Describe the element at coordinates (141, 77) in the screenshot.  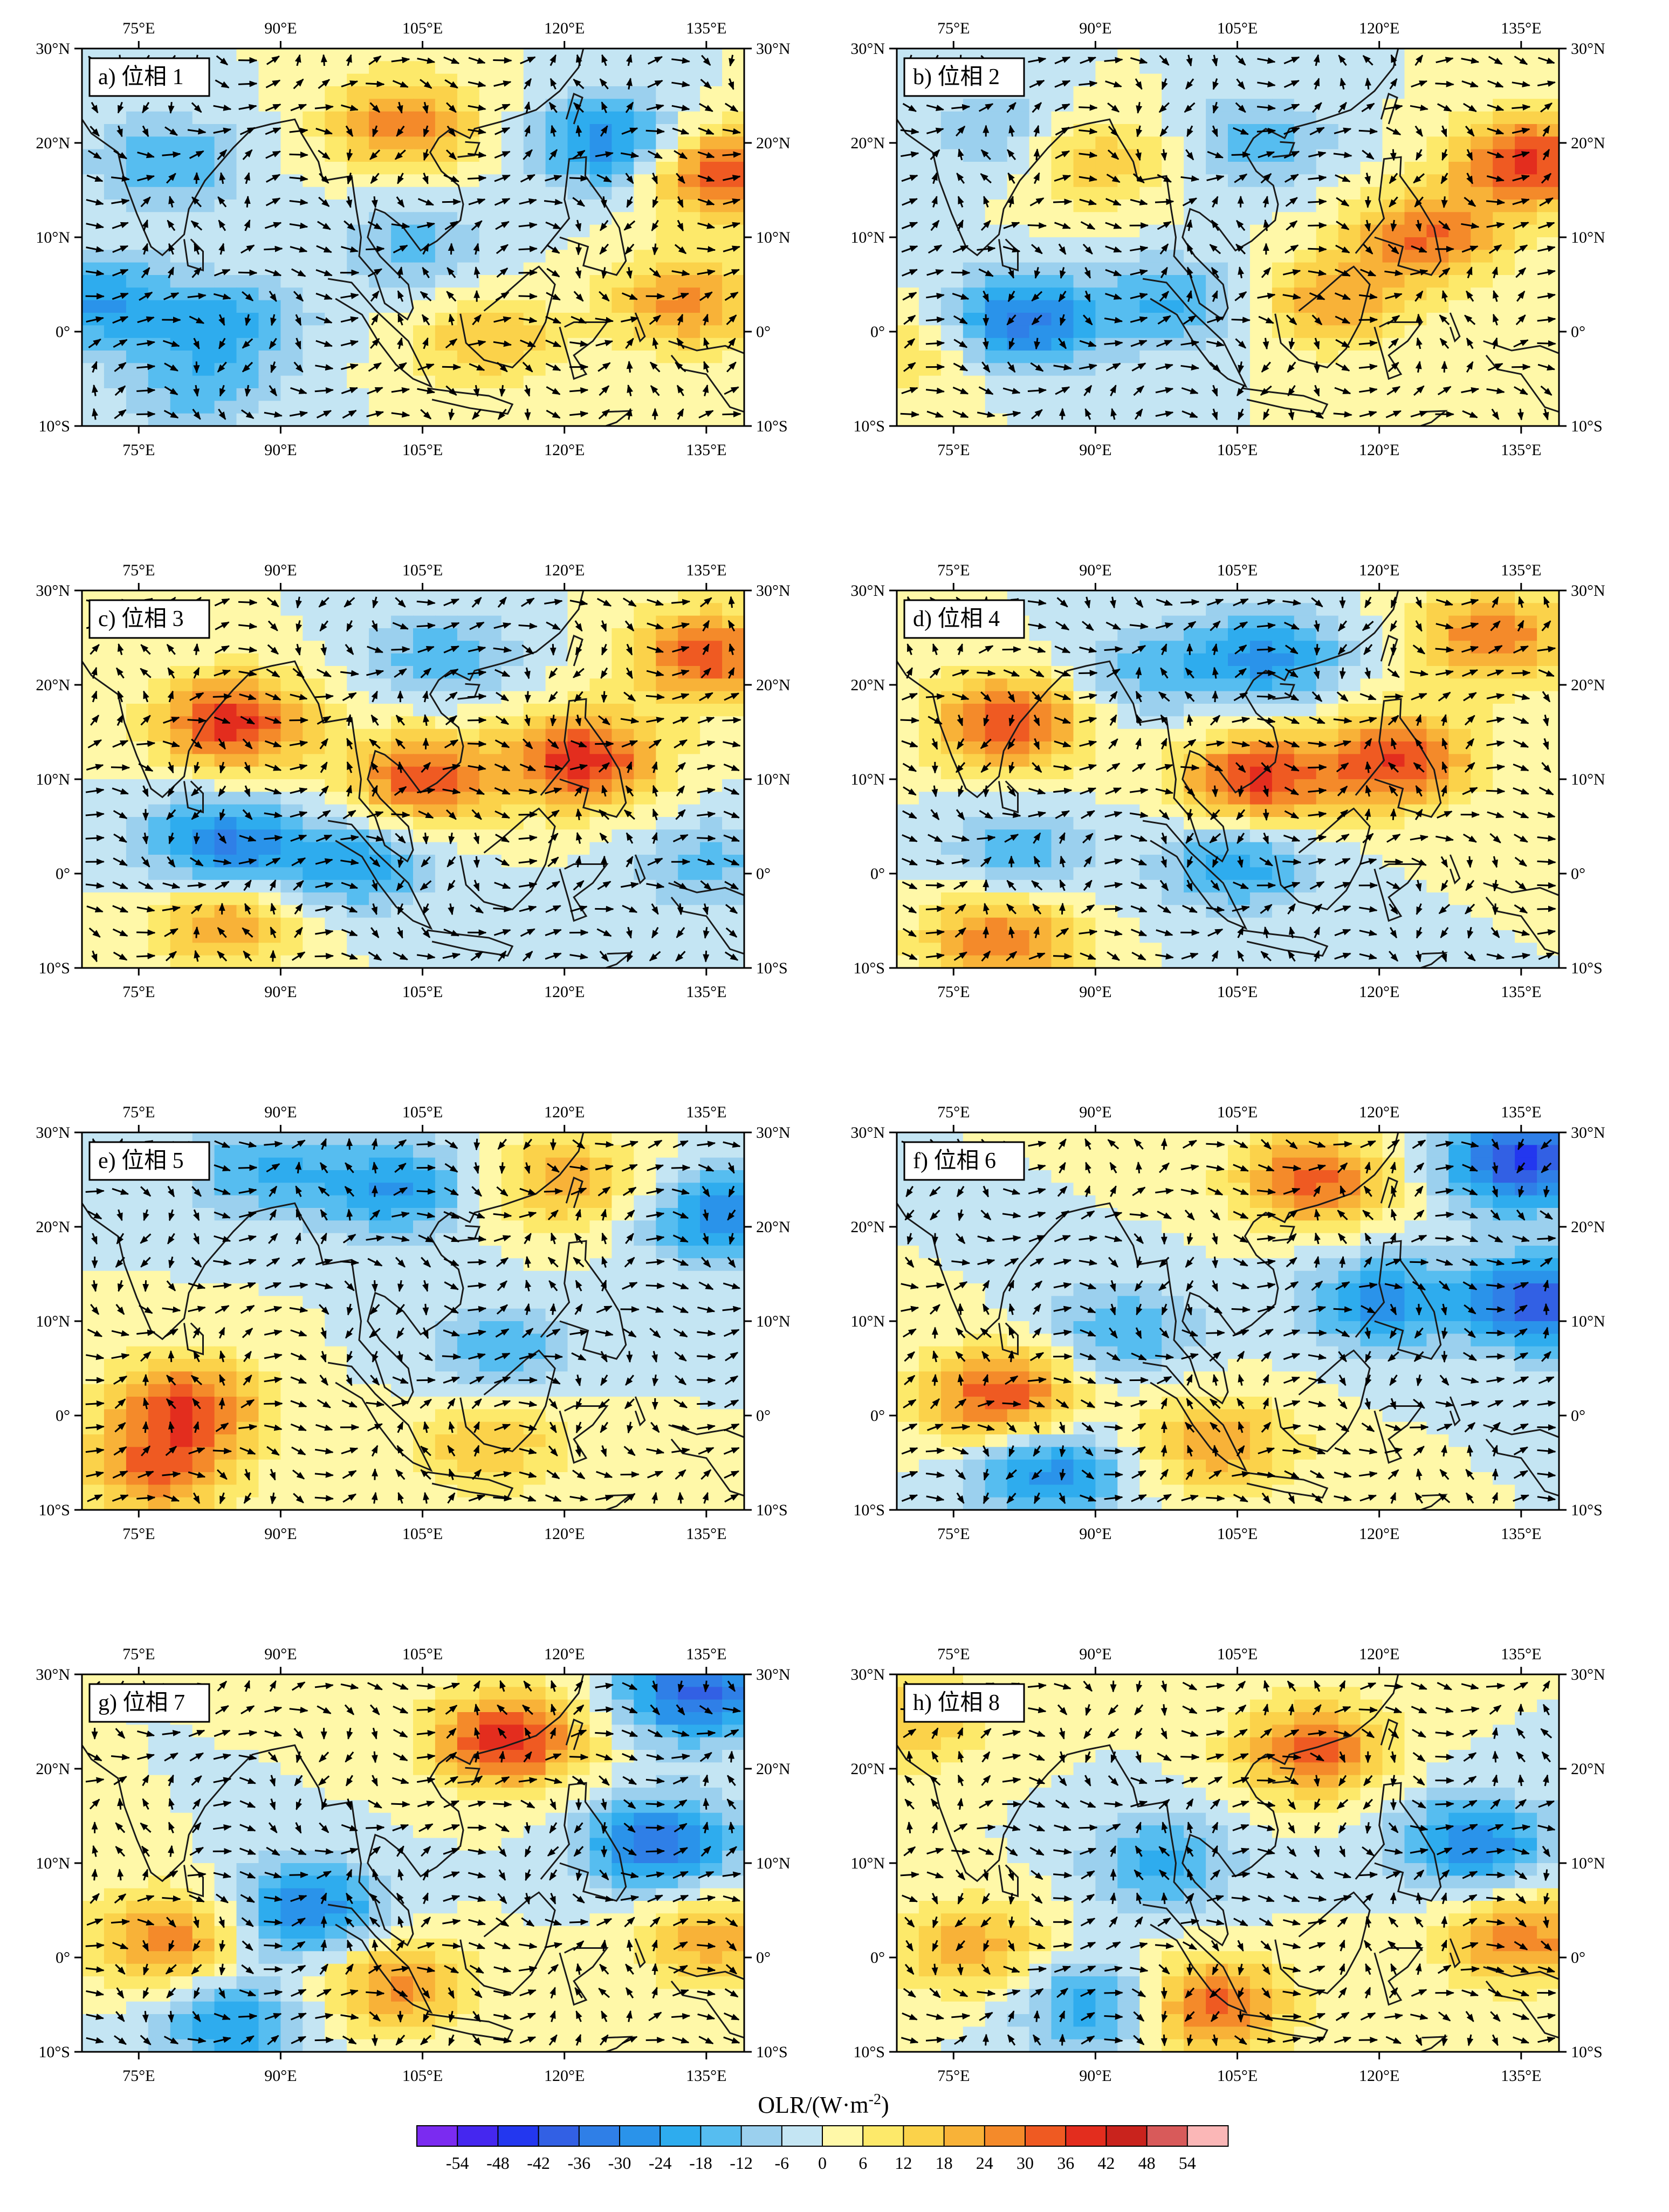
I see `panel-label-text: a) 位相 1` at that location.